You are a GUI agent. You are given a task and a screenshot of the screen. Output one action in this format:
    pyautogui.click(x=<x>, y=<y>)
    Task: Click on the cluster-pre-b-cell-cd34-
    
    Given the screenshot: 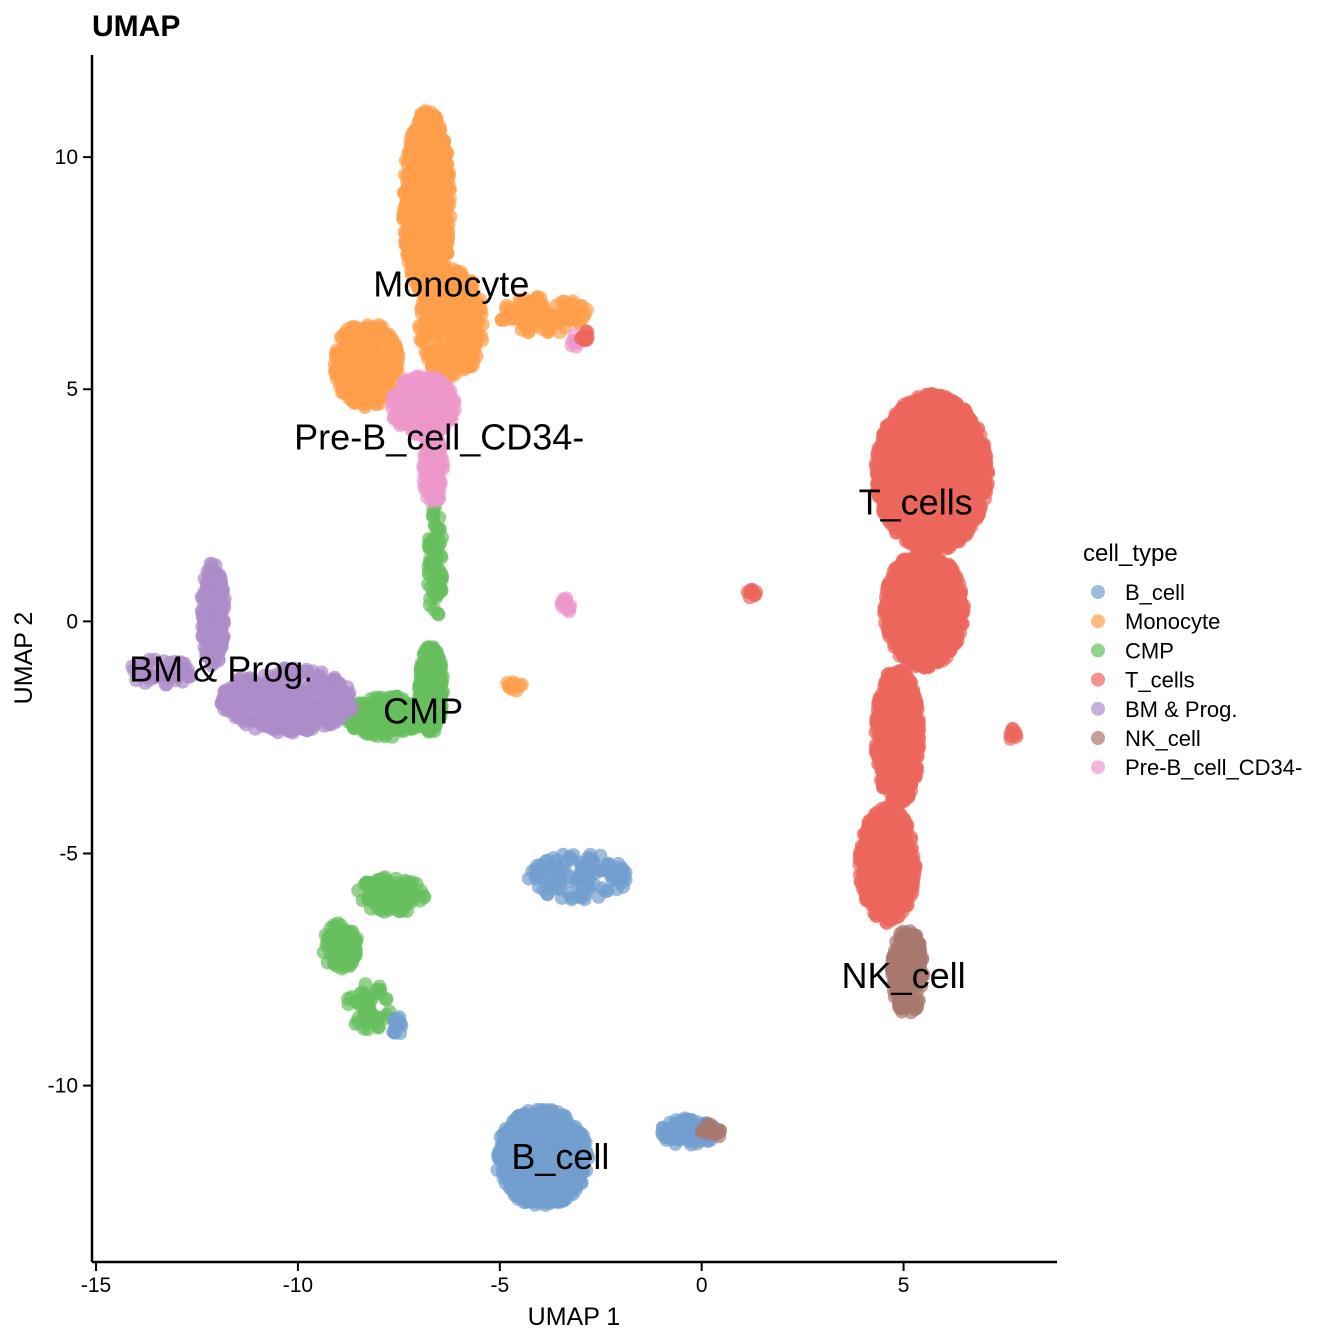 What is the action you would take?
    pyautogui.click(x=566, y=605)
    